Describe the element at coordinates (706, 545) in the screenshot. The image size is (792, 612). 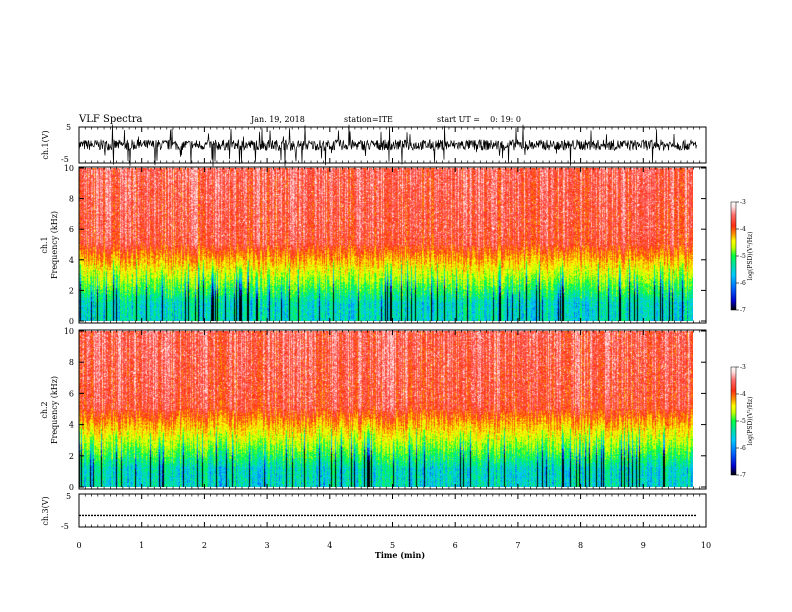
I see `x-tick-label: 10` at that location.